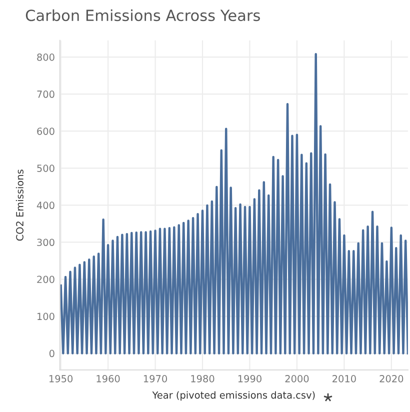 This screenshot has width=410, height=412. I want to click on y-tick-label: 700, so click(45, 94).